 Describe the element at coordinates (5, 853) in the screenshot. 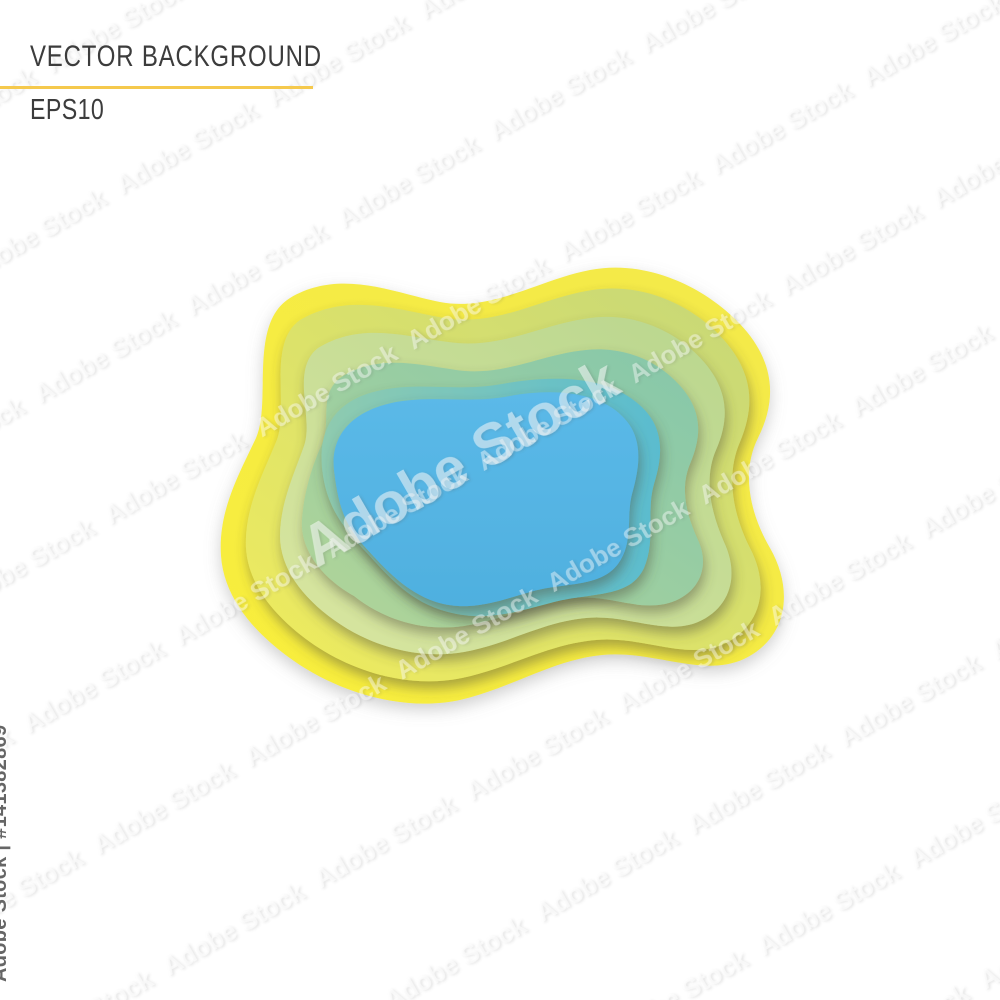

I see `asset-id-vertical: Adobe Stock | #141382869` at that location.